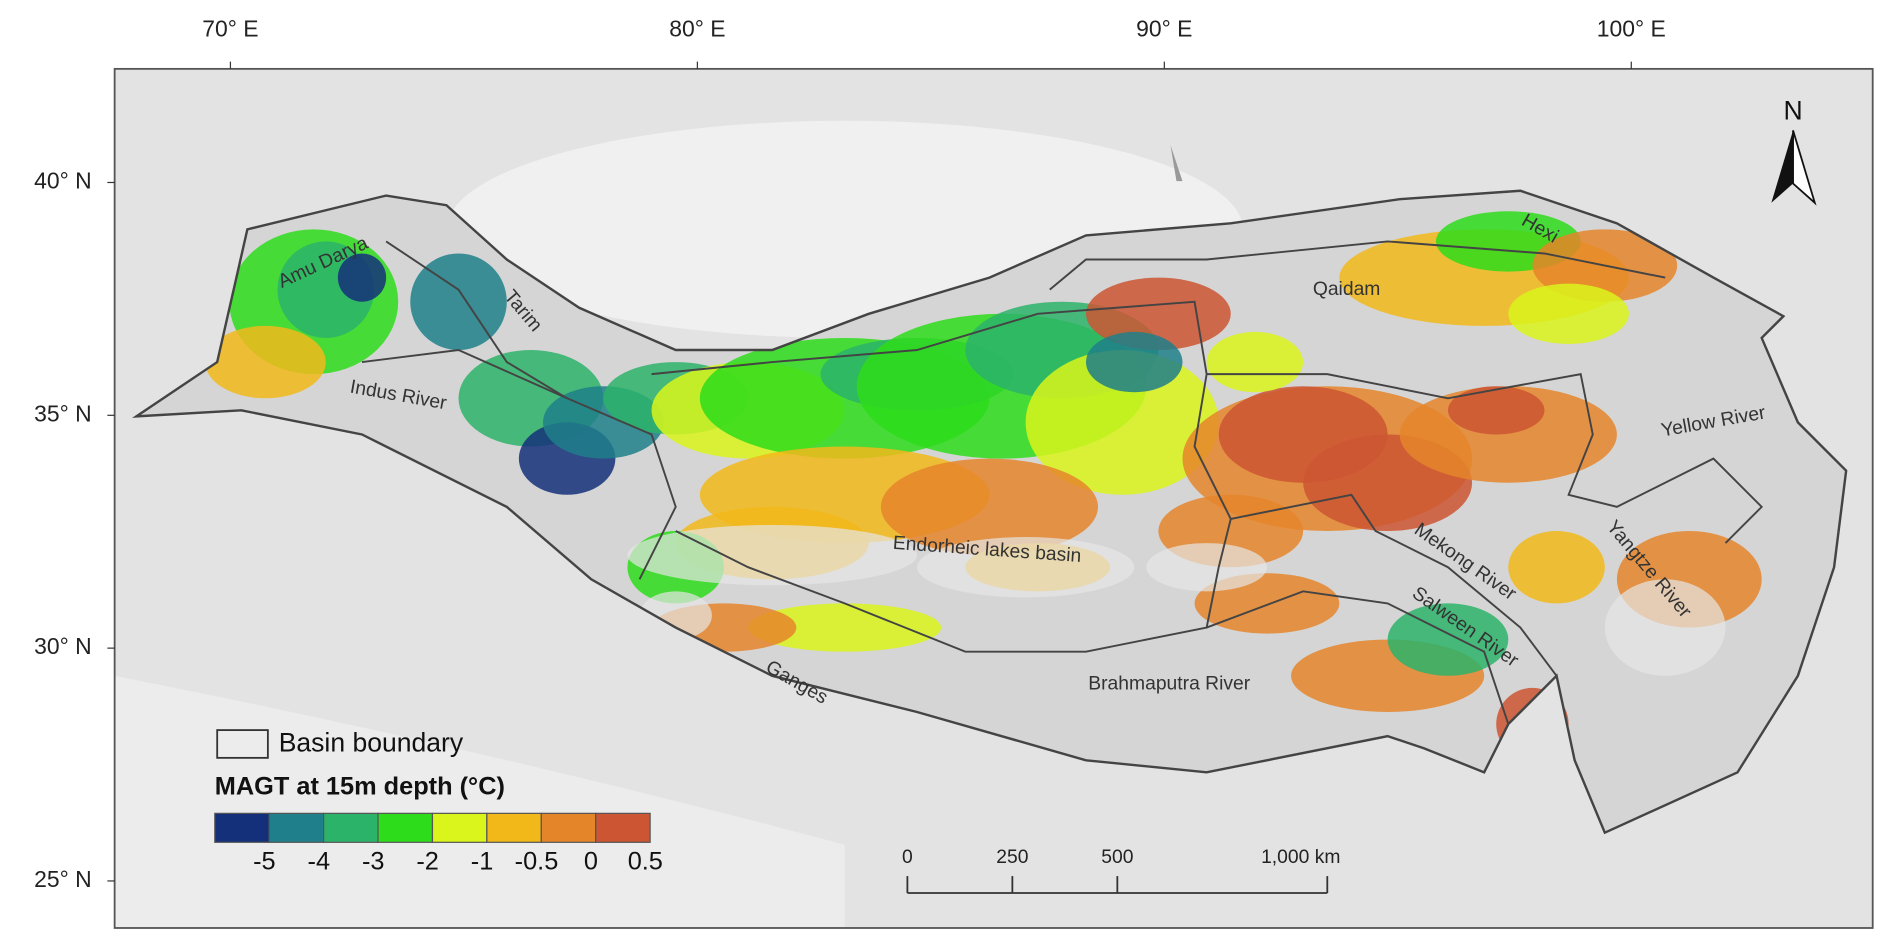 The image size is (1892, 951). I want to click on legend-label: 0, so click(591, 862).